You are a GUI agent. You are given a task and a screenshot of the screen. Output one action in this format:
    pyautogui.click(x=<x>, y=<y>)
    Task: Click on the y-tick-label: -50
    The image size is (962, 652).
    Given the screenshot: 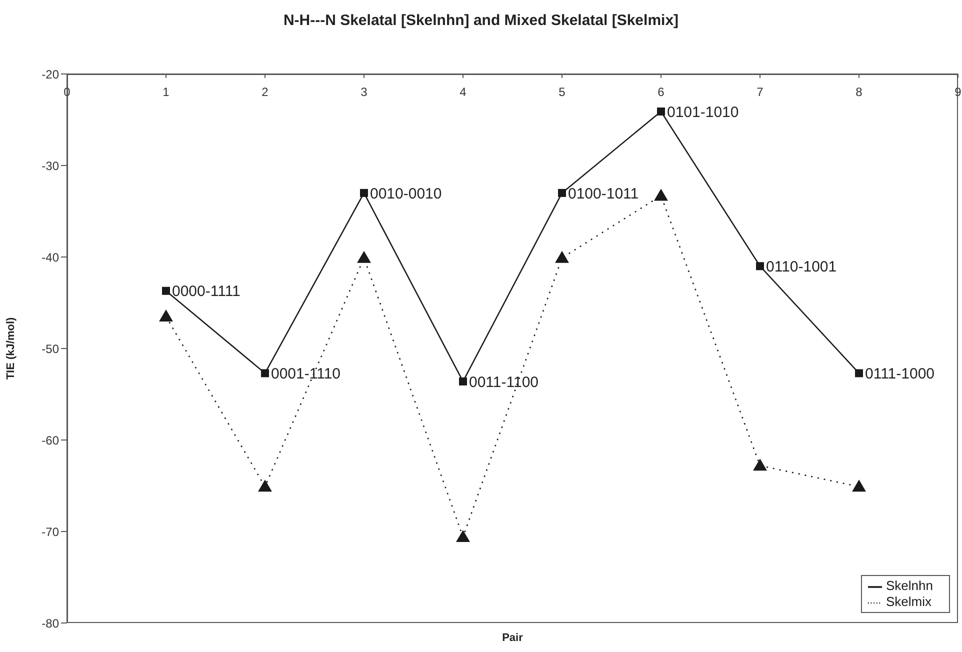 What is the action you would take?
    pyautogui.click(x=51, y=349)
    